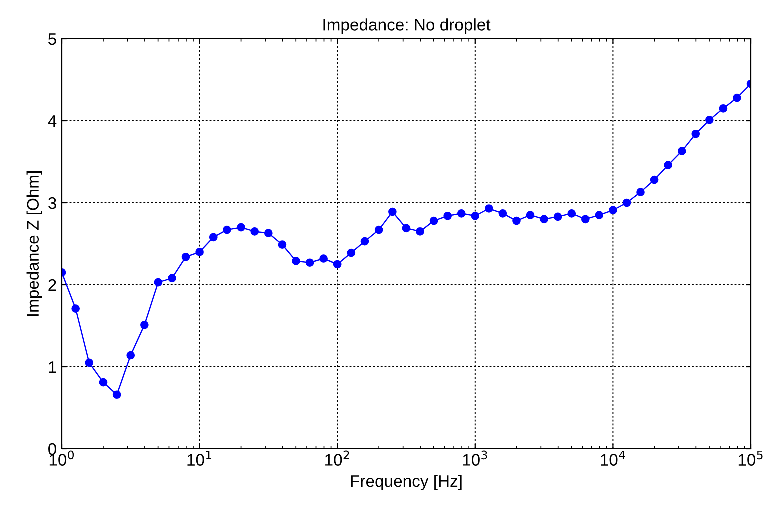  I want to click on x-tick-label: 10$^{1}$, so click(200, 458).